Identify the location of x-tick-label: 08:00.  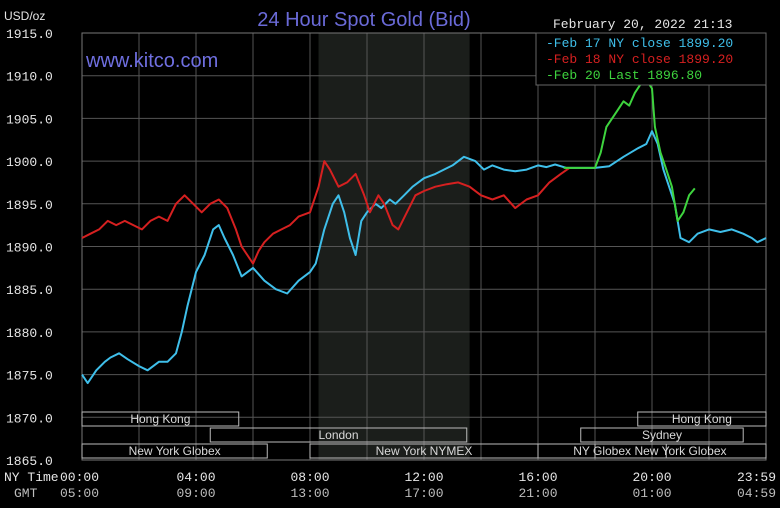
(309, 477).